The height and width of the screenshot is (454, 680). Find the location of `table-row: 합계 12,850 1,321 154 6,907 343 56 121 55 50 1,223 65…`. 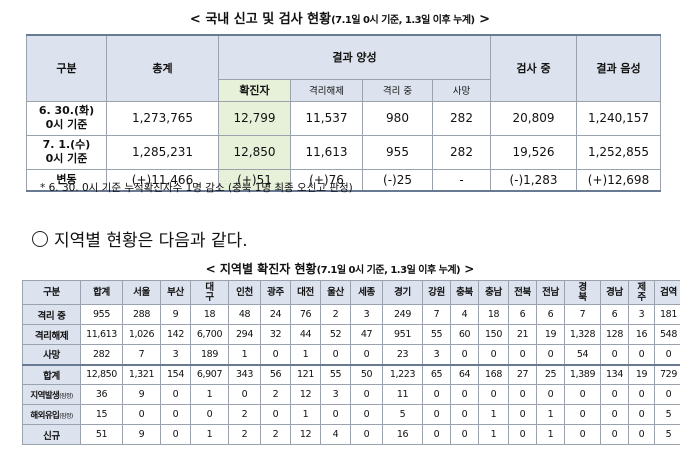

table-row: 합계 12,850 1,321 154 6,907 343 56 121 55 50 1,223 65… is located at coordinates (351, 374).